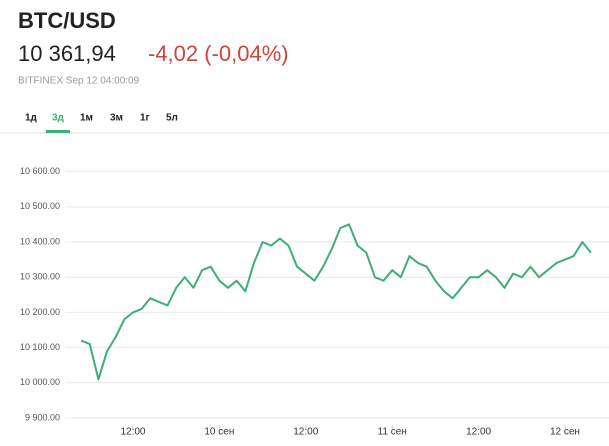  What do you see at coordinates (40, 382) in the screenshot?
I see `y-tick-label: 10 000.00` at bounding box center [40, 382].